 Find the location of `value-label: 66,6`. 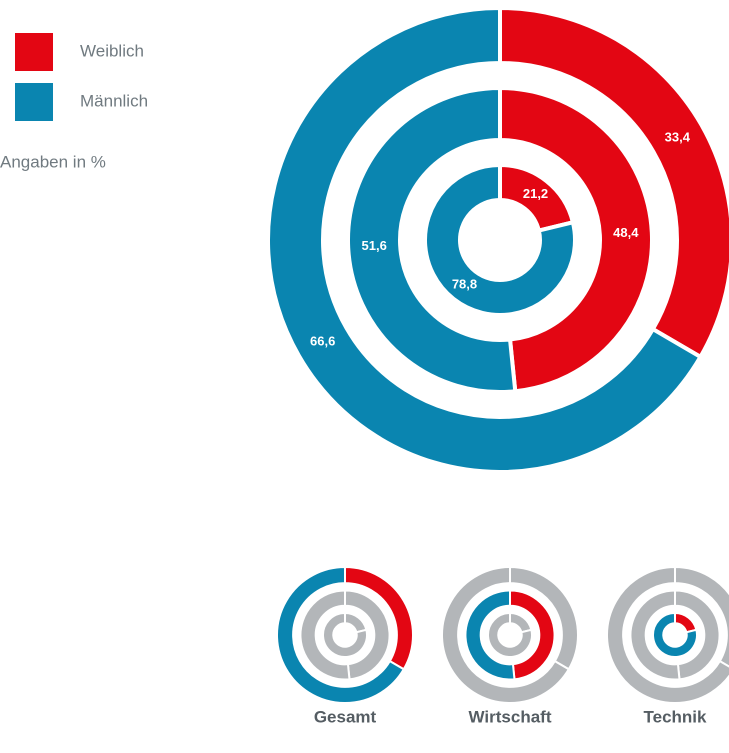

value-label: 66,6 is located at coordinates (322, 340).